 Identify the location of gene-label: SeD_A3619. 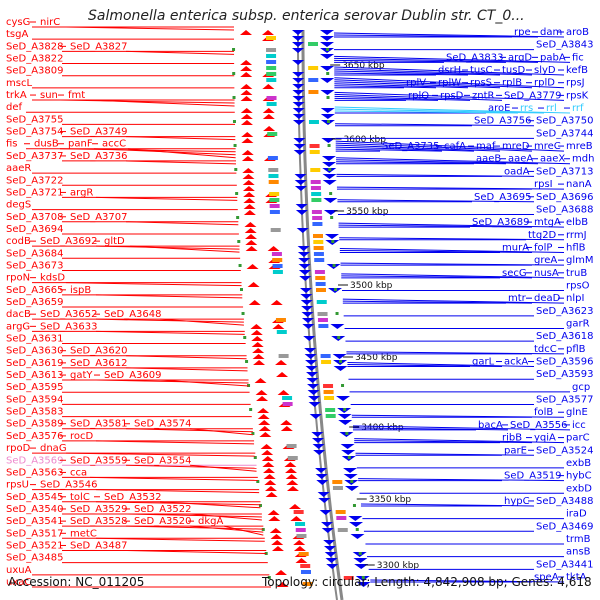
(35, 363).